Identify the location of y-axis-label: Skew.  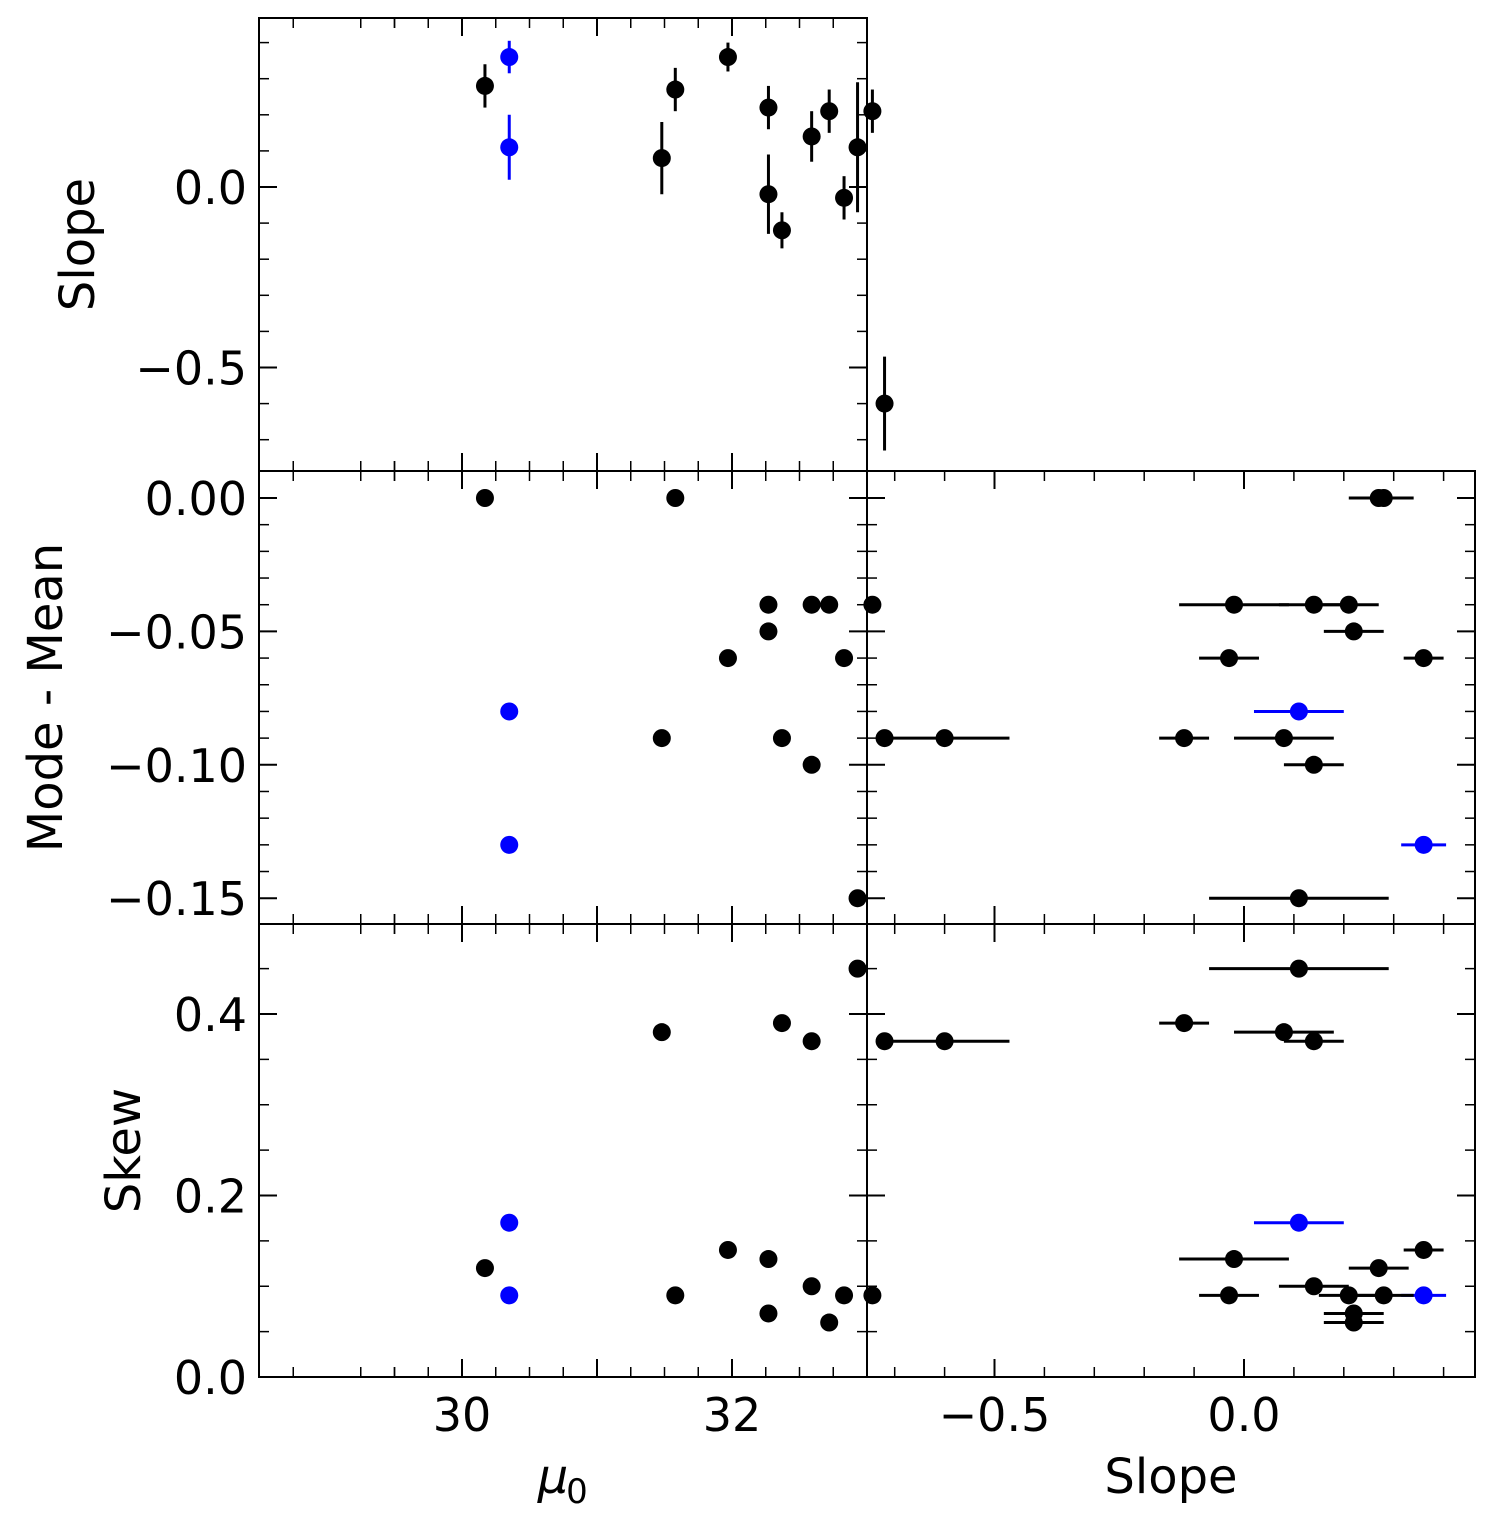
(124, 1150).